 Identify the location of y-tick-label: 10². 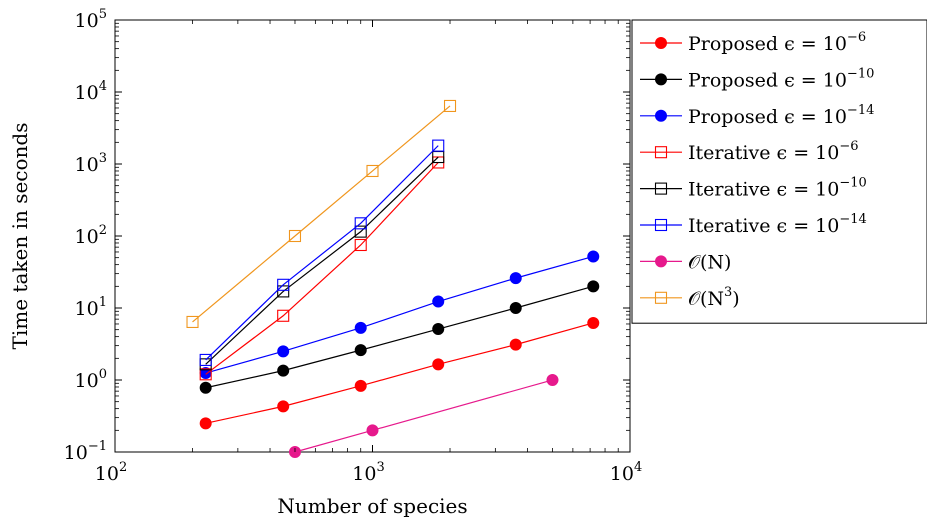
(91, 235).